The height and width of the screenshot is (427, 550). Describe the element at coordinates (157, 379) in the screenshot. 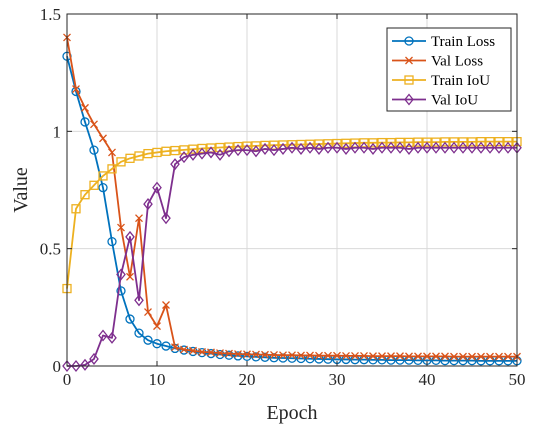

I see `x-tick-label: 10` at that location.